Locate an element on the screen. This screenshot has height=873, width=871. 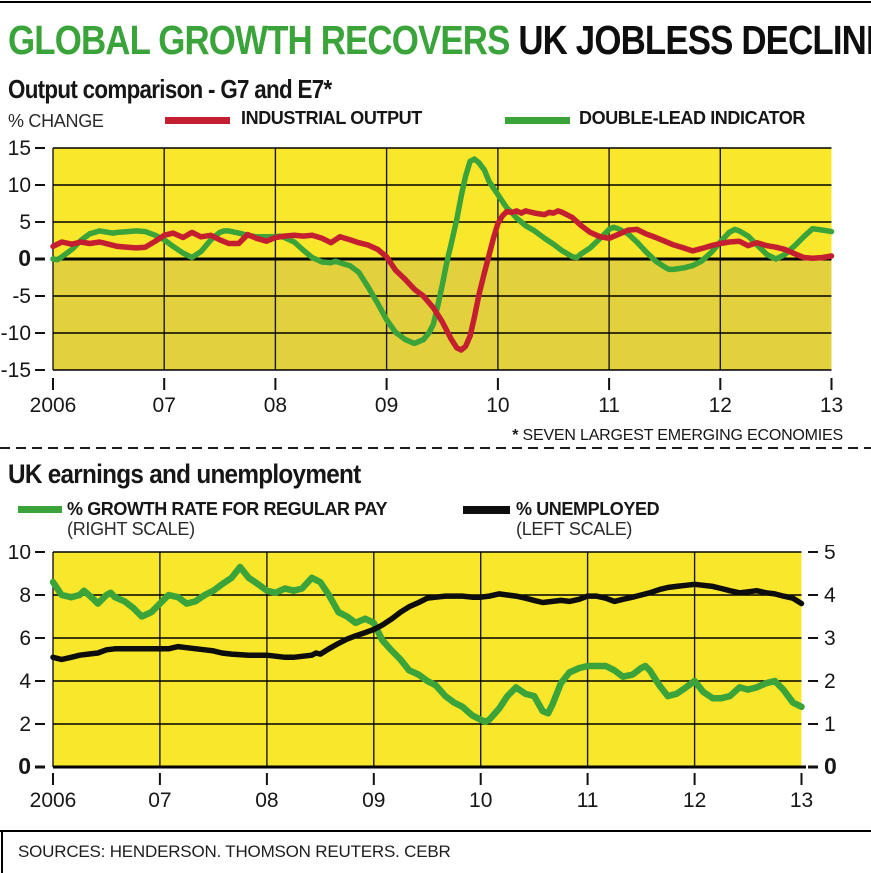
footnote-star: * is located at coordinates (515, 435).